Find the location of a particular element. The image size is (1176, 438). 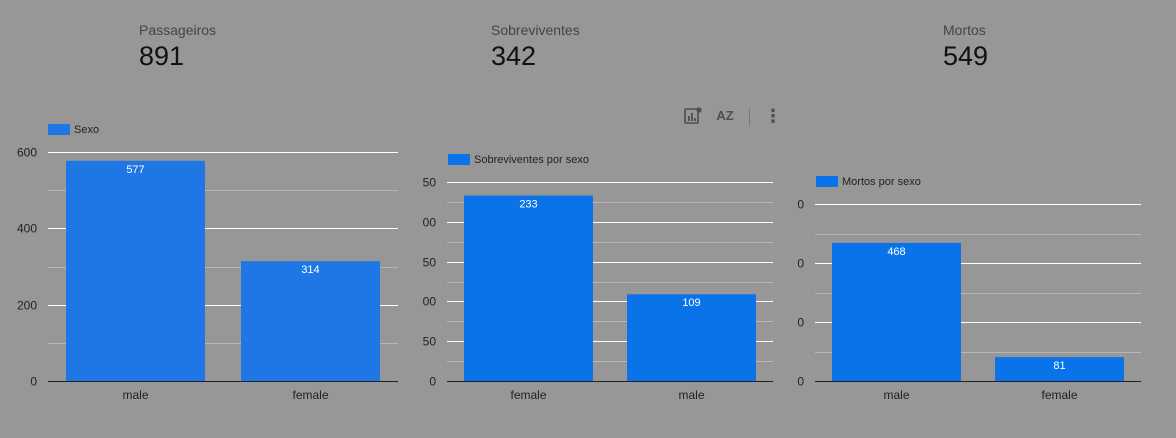

data-label: 468 is located at coordinates (896, 252).